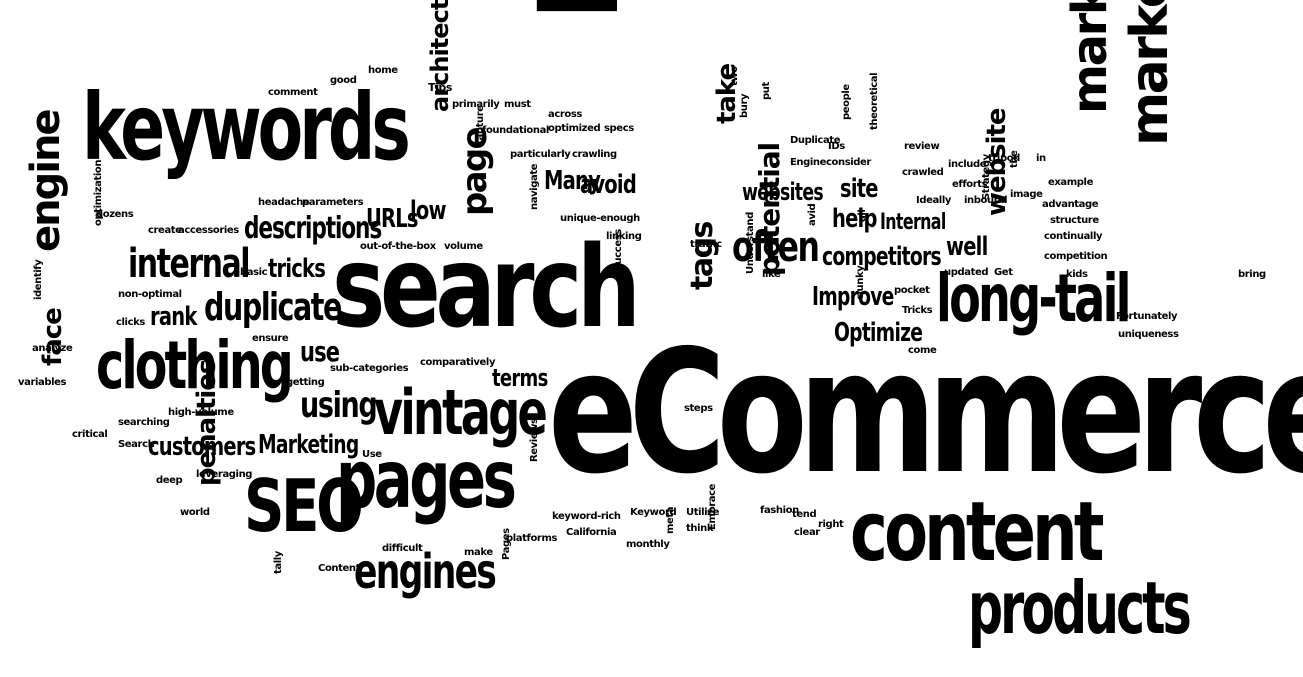 The image size is (1303, 677). Describe the element at coordinates (783, 192) in the screenshot. I see `word-websites: websites` at that location.